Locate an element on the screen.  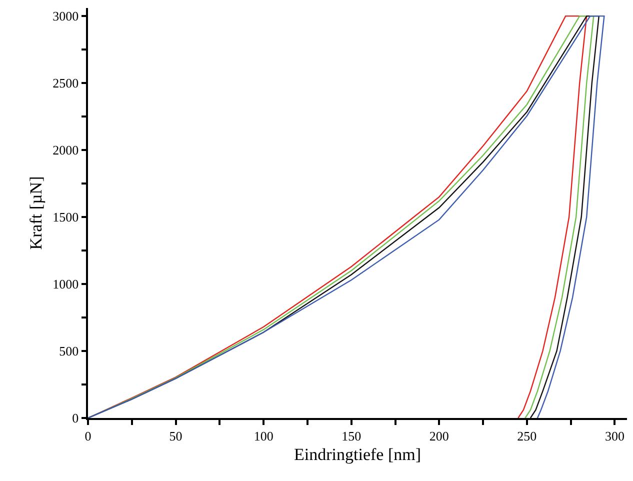
x-tick-label: 0 is located at coordinates (88, 436).